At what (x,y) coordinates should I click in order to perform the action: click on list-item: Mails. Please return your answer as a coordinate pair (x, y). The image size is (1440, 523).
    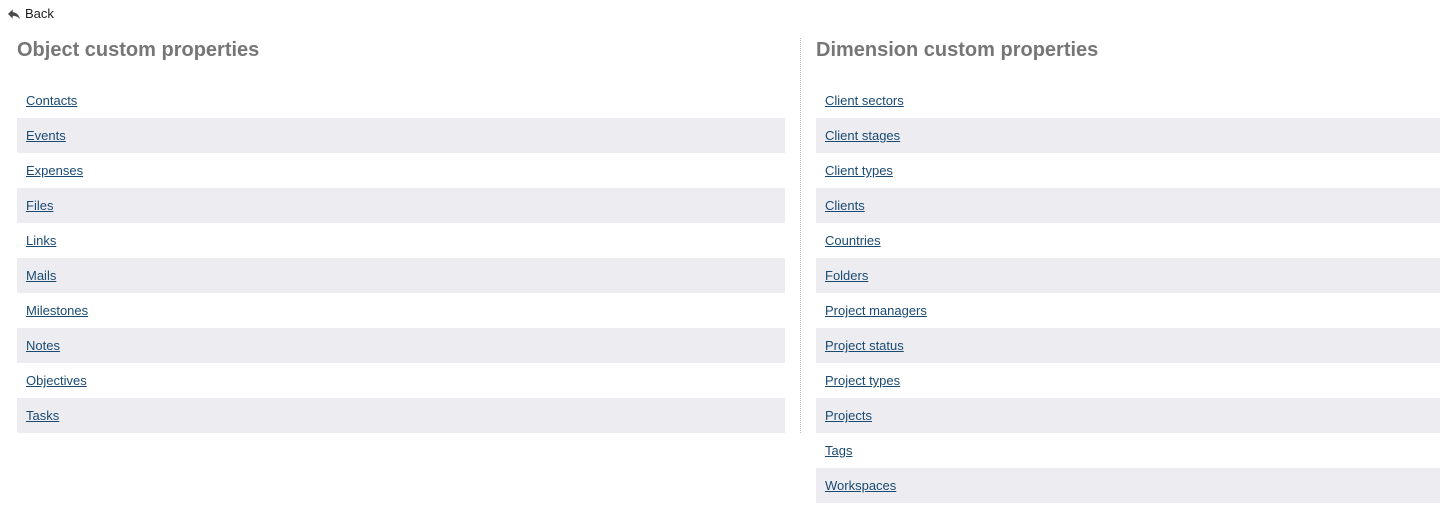
    Looking at the image, I should click on (401, 275).